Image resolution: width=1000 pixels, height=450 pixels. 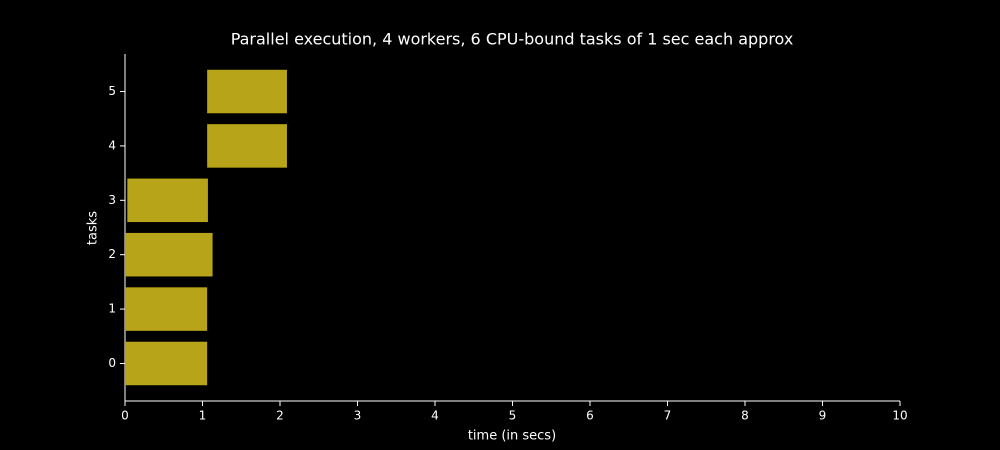 What do you see at coordinates (203, 416) in the screenshot?
I see `x-tick-label: 1` at bounding box center [203, 416].